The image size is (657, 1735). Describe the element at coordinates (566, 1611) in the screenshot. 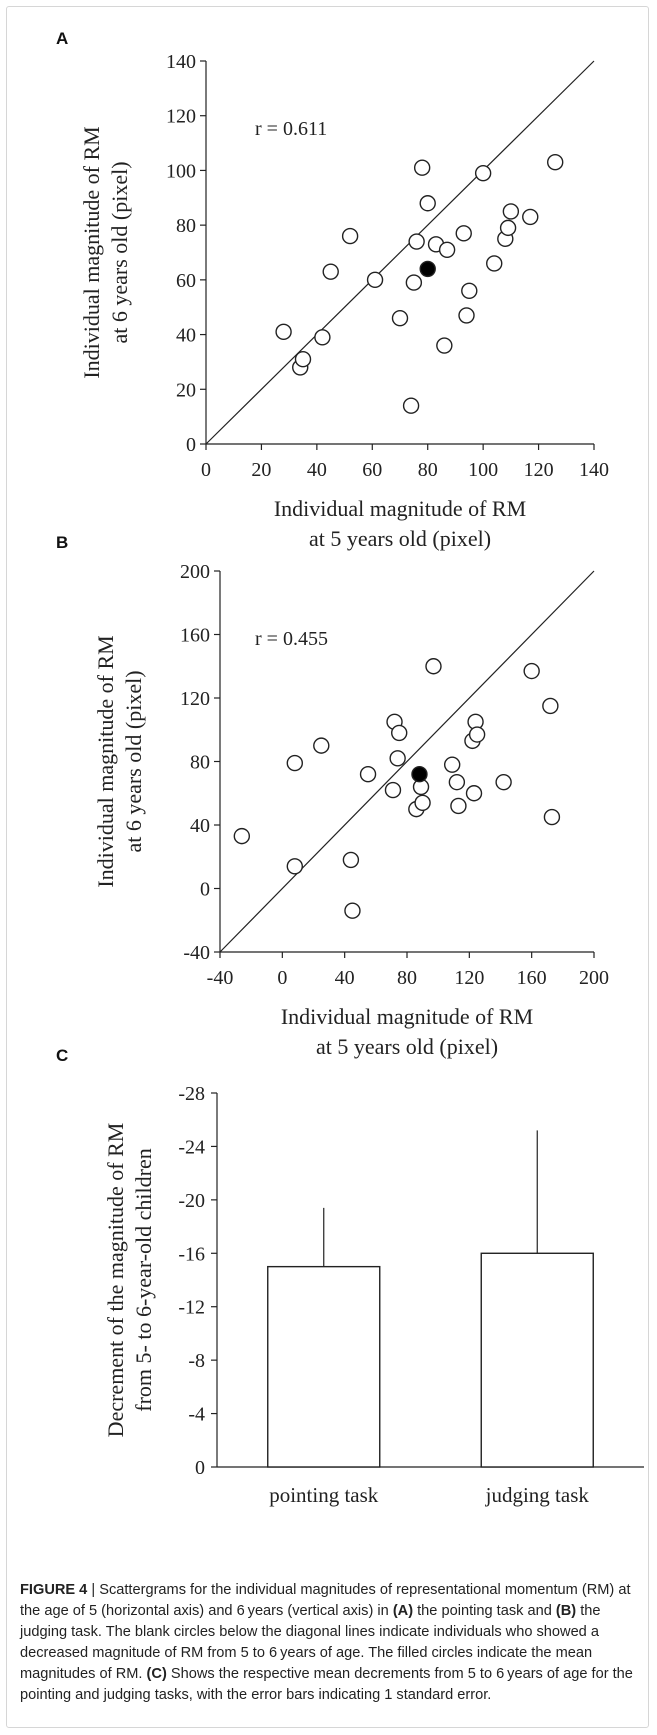

I see `caption-segment: (B)` at that location.